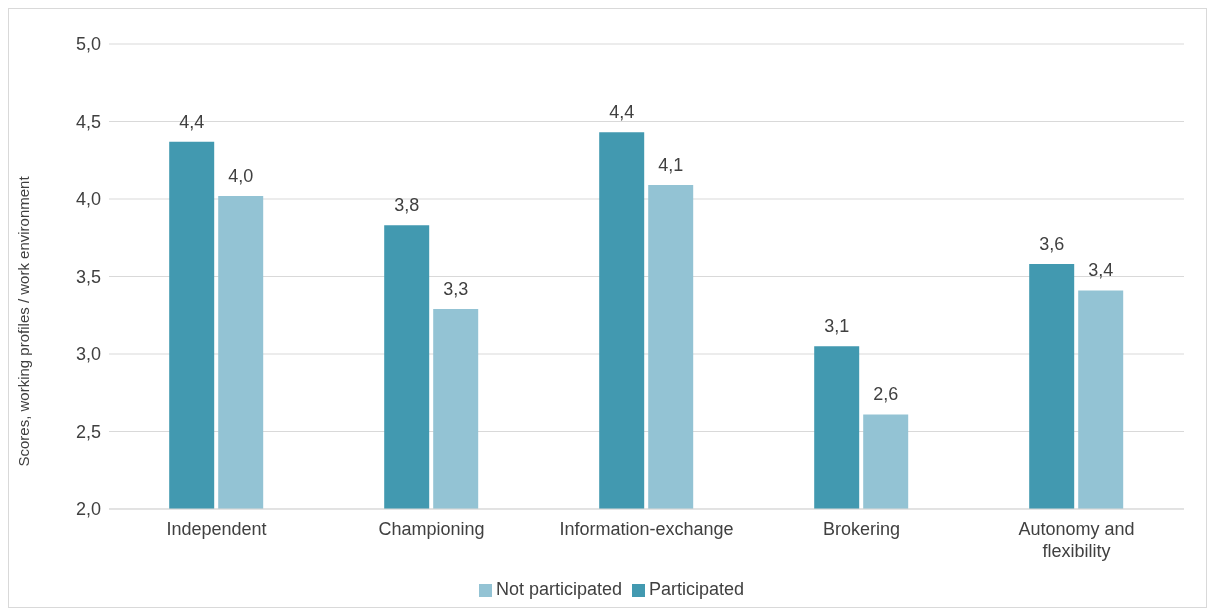  Describe the element at coordinates (837, 326) in the screenshot. I see `data-label: 3,1` at that location.